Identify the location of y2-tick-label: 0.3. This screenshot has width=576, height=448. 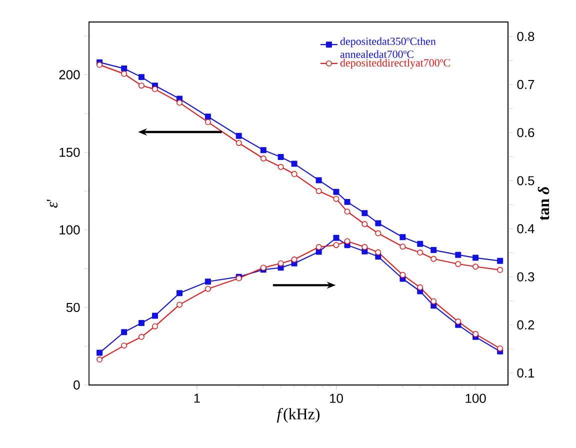
(525, 277).